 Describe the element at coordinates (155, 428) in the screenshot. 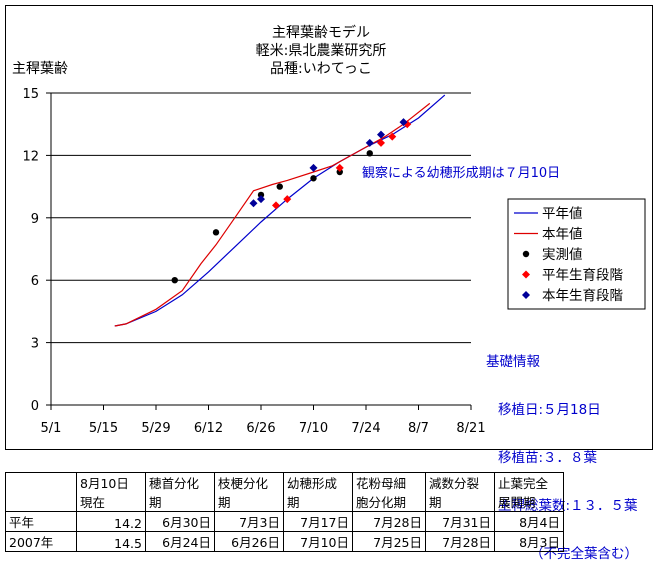

I see `x-tick-label: 5/29` at that location.